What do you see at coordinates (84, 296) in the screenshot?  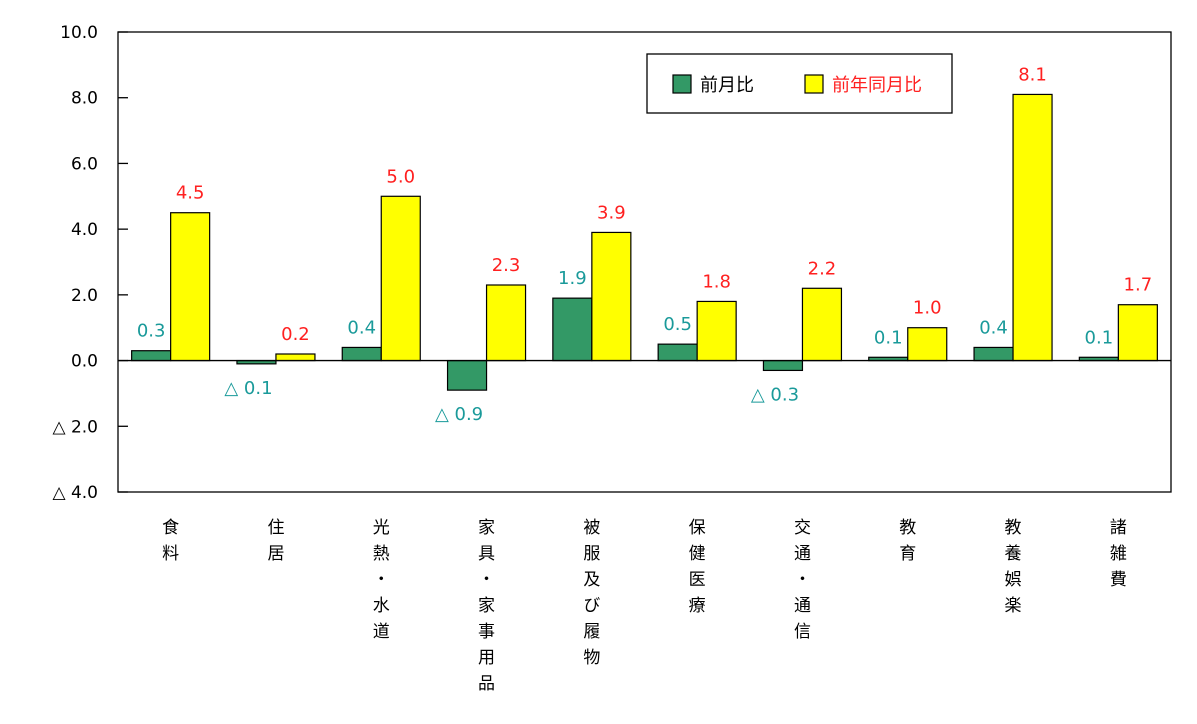 I see `y-tick-label: 2.0` at bounding box center [84, 296].